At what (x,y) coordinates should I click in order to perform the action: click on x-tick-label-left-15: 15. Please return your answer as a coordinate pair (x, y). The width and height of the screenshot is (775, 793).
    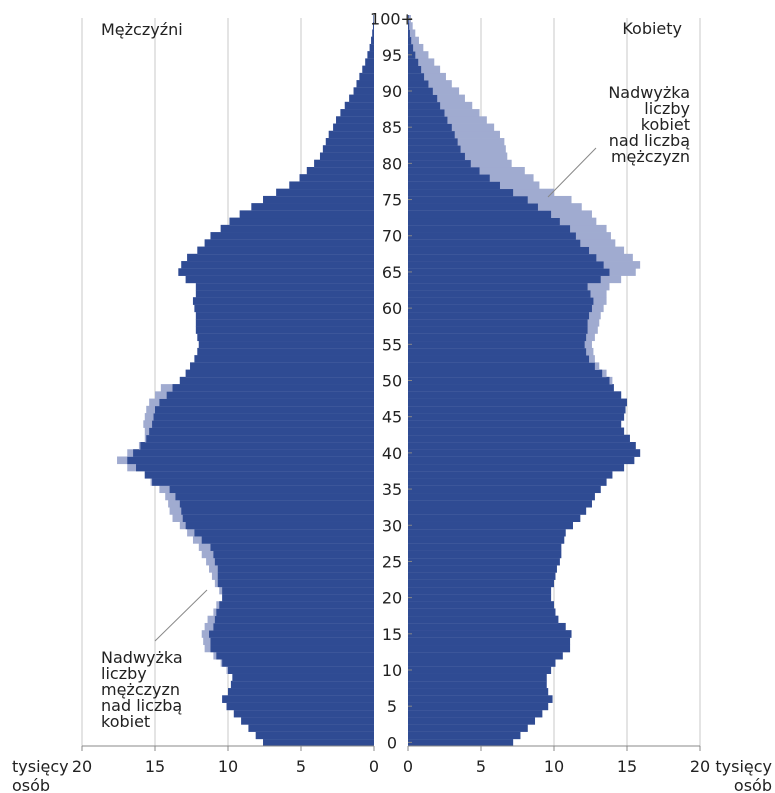
    Looking at the image, I should click on (155, 766).